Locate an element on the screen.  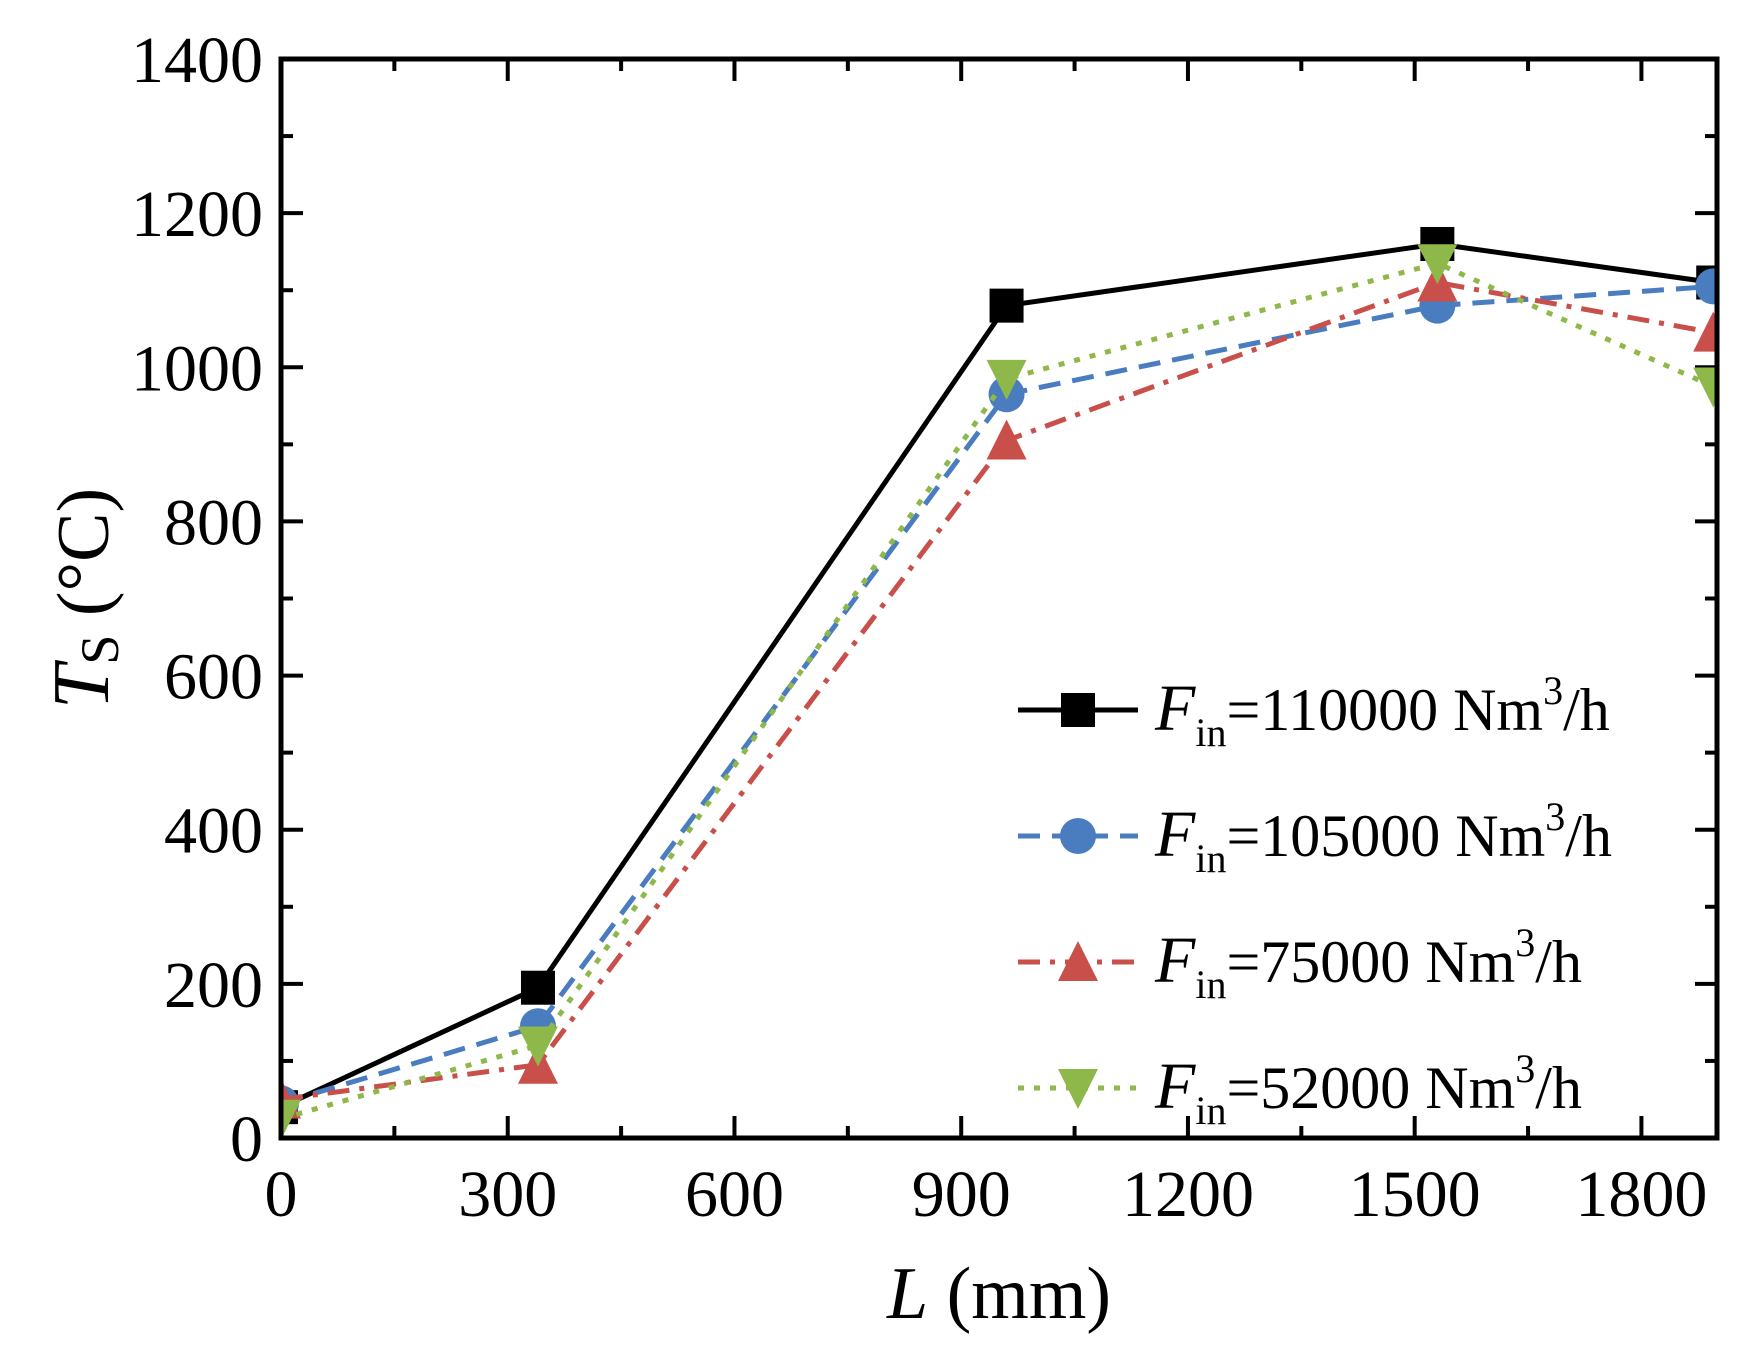
y-axis-title-symbol: T is located at coordinates (82, 684).